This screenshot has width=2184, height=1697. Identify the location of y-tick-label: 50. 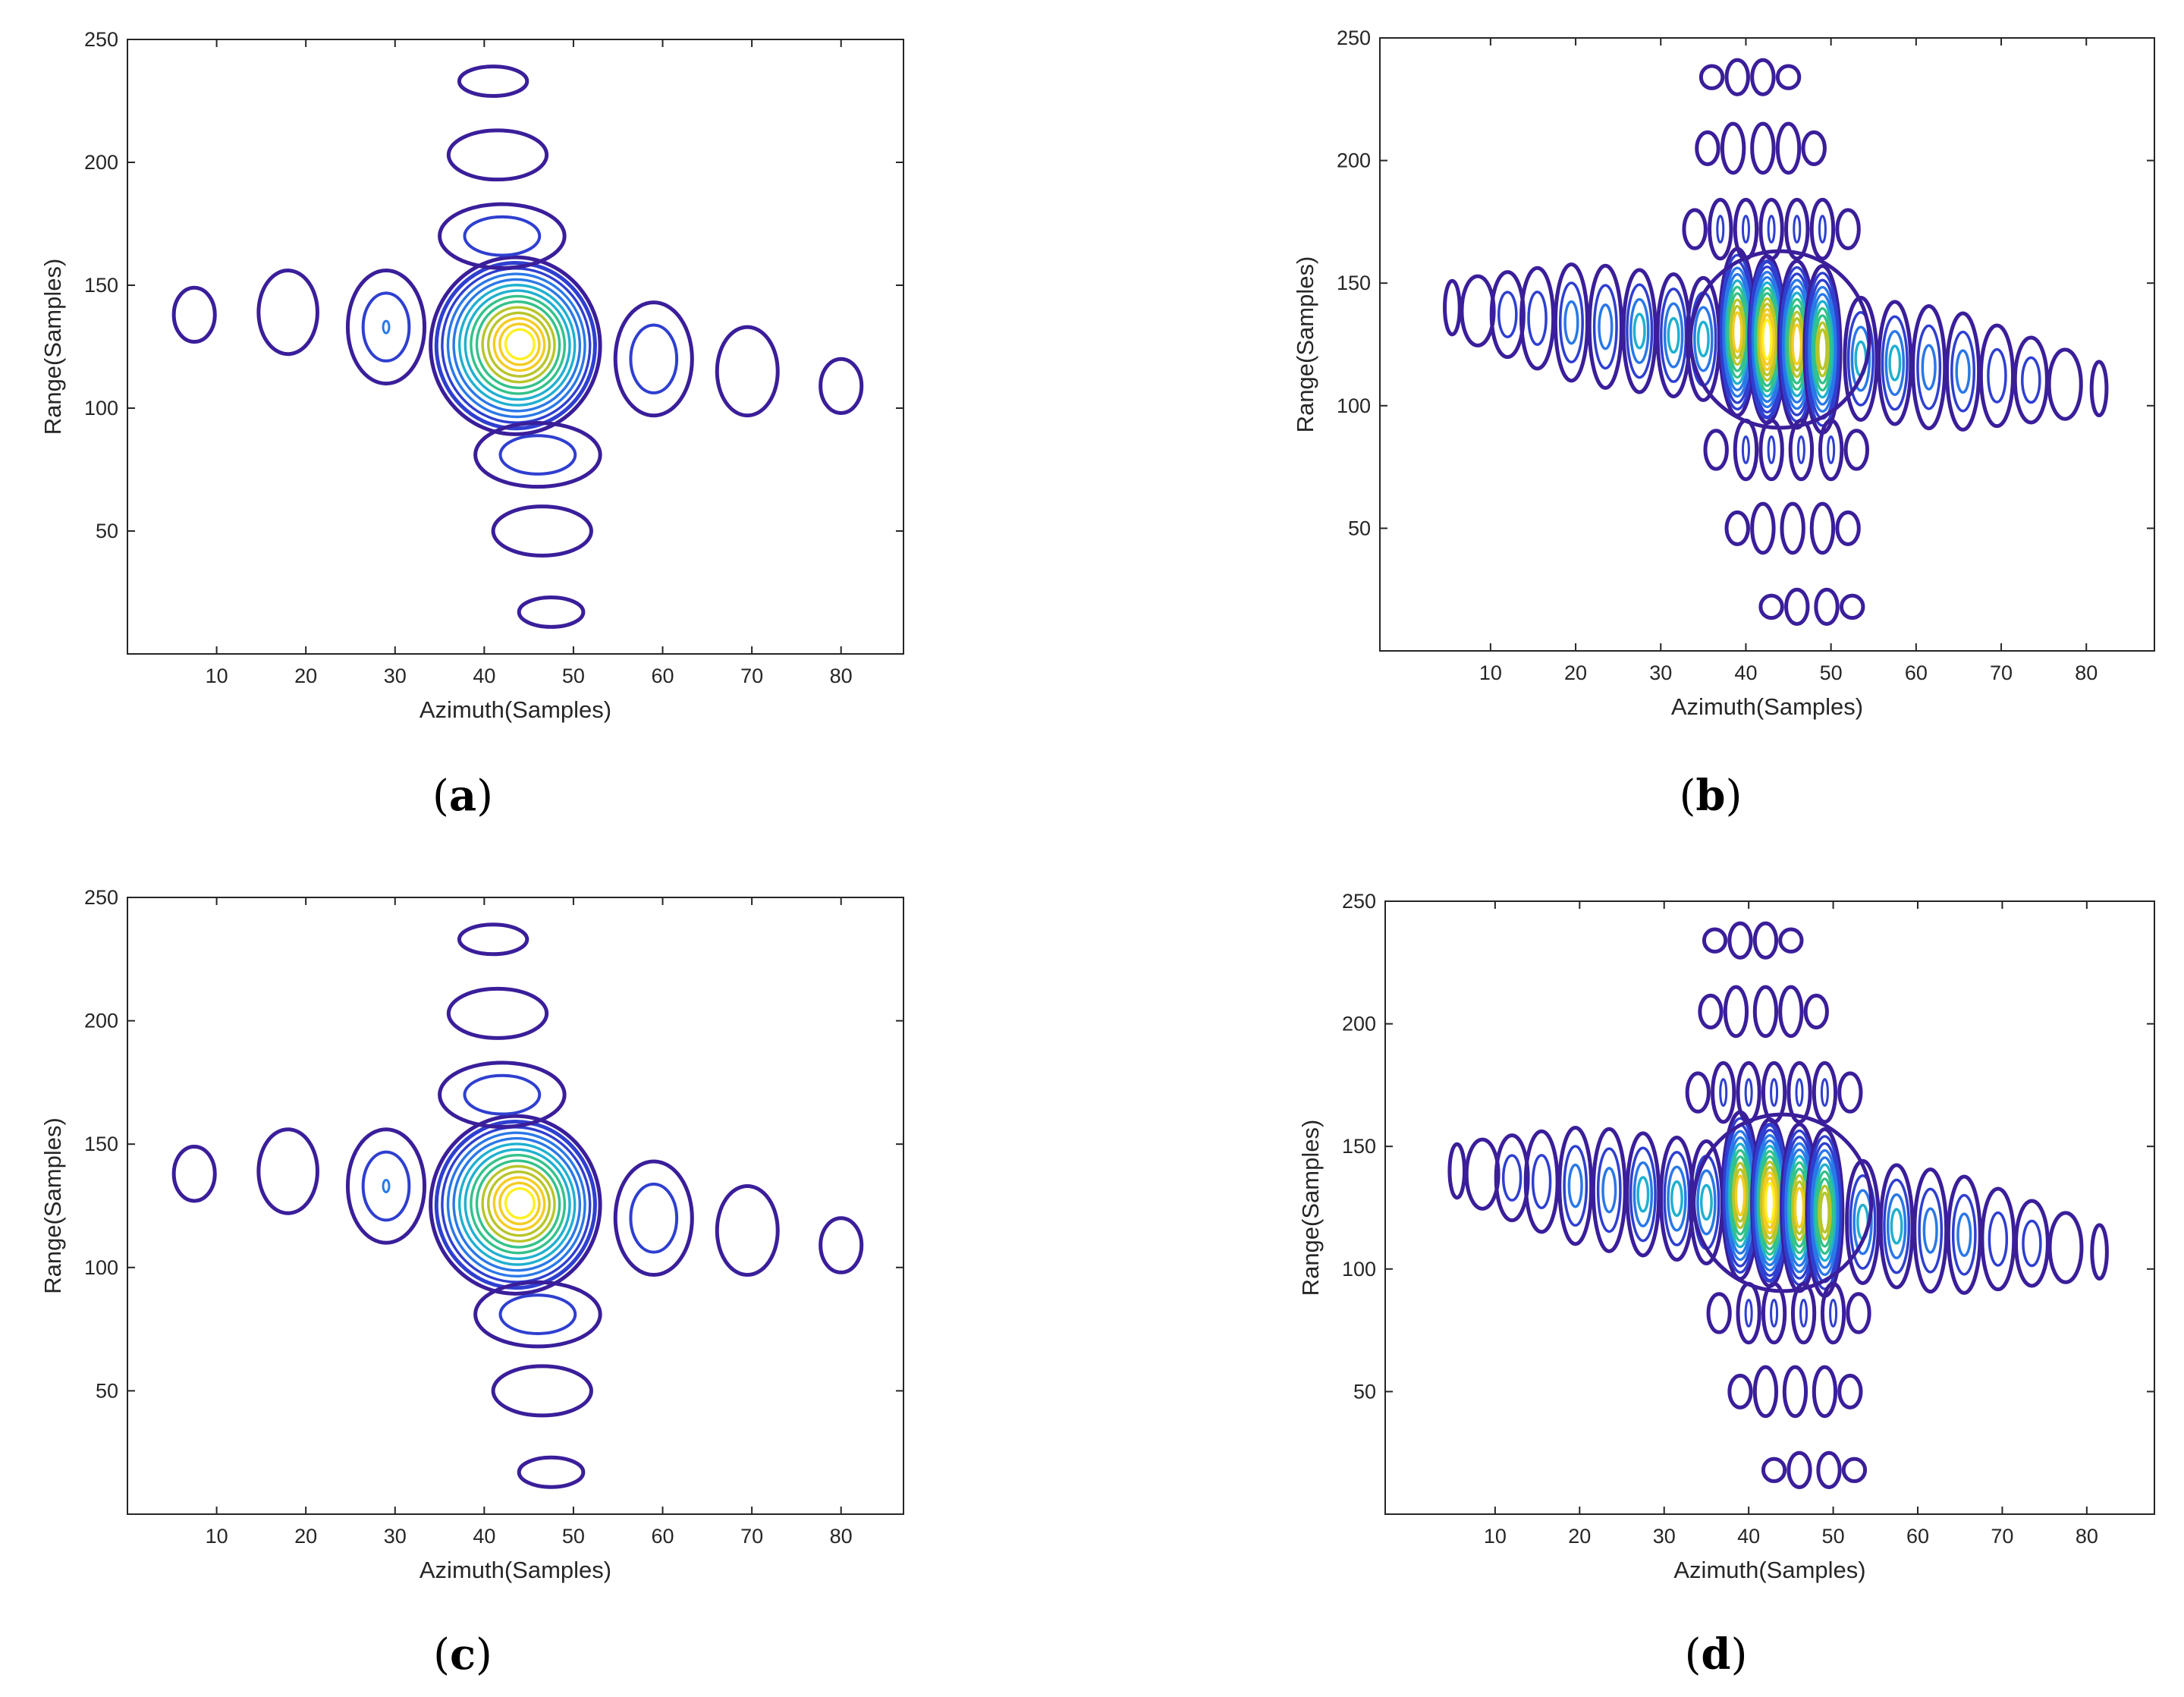
(1359, 528).